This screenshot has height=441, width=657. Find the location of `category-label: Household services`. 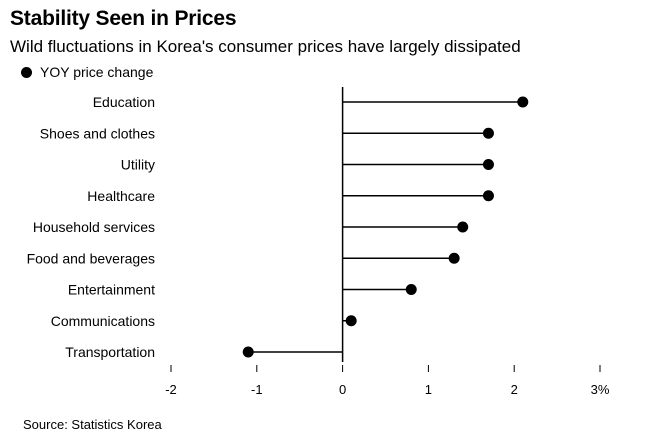

category-label: Household services is located at coordinates (94, 227).